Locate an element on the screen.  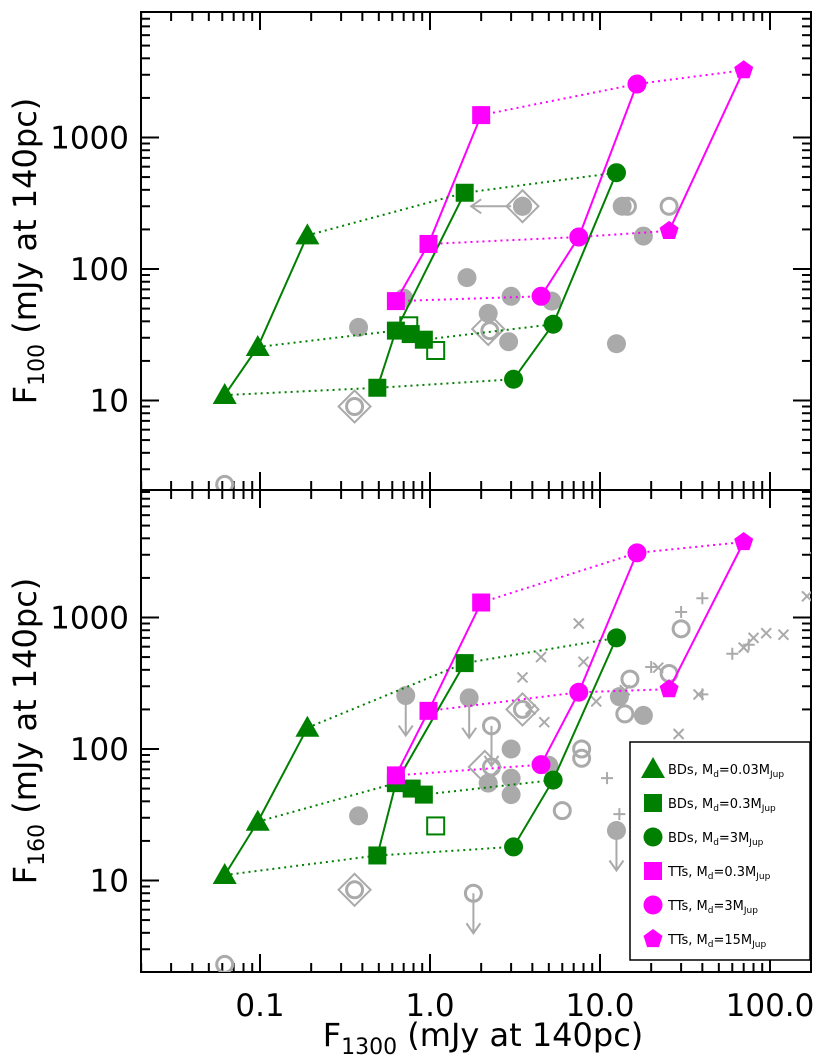
legend-label: BDs, Md=0.3MJup is located at coordinates (722, 805).